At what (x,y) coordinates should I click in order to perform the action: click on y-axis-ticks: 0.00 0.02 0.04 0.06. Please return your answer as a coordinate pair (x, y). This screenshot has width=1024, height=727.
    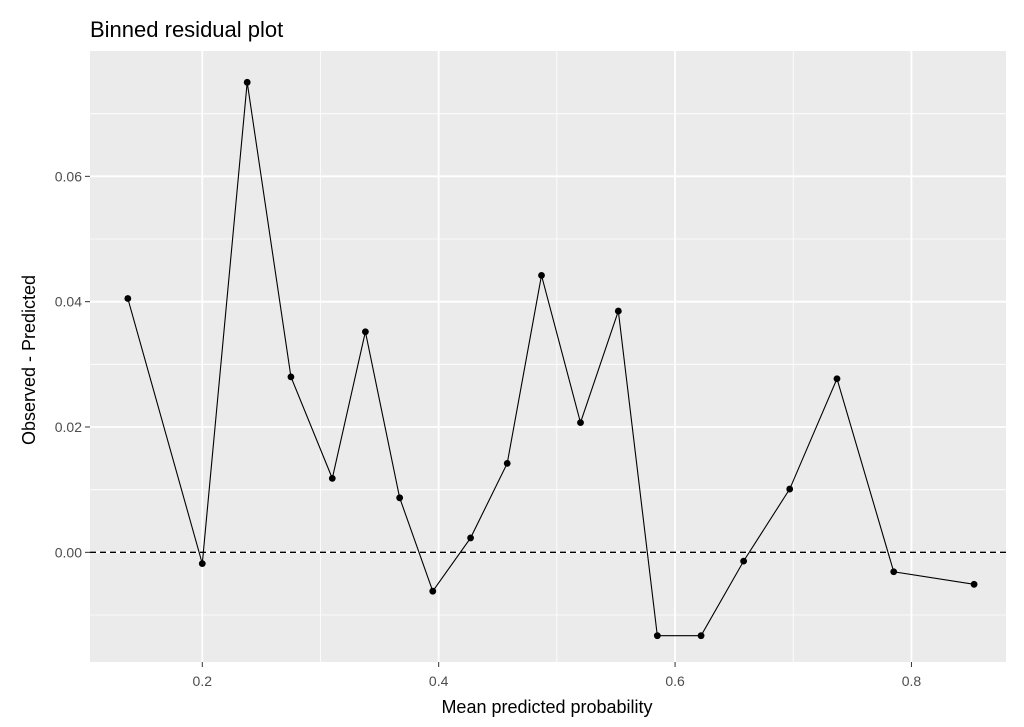
    Looking at the image, I should click on (72, 364).